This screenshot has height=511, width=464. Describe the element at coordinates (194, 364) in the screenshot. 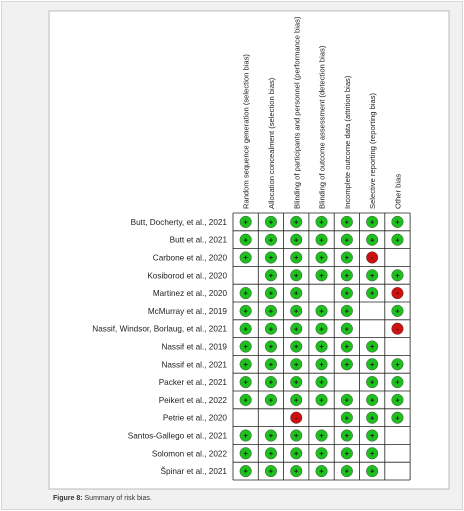

I see `study-label: Nassif et al., 2021` at that location.